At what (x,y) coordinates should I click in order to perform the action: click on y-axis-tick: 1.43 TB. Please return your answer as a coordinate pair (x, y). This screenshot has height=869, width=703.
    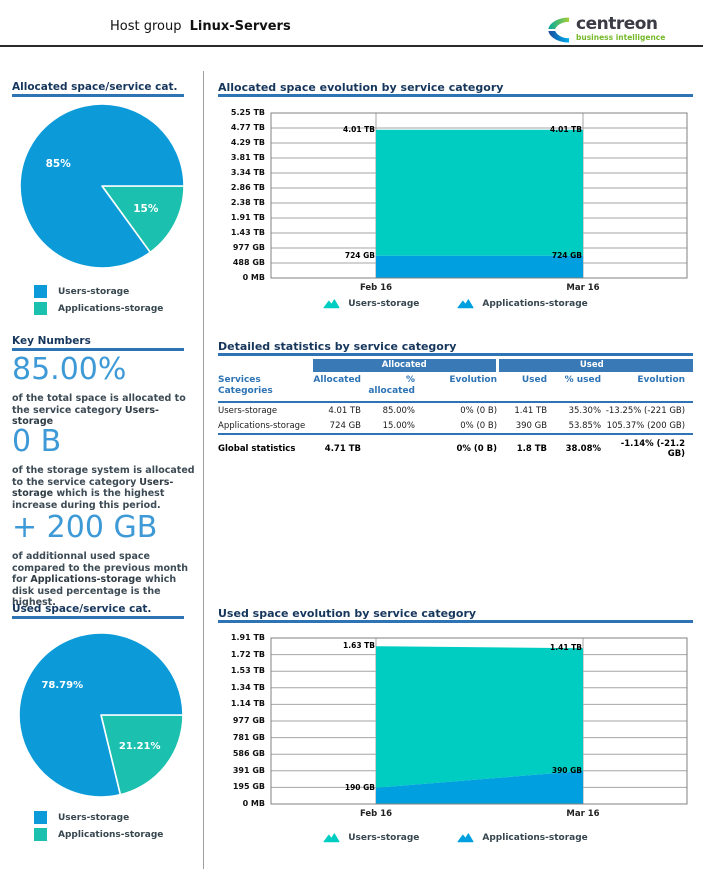
    Looking at the image, I should click on (247, 232).